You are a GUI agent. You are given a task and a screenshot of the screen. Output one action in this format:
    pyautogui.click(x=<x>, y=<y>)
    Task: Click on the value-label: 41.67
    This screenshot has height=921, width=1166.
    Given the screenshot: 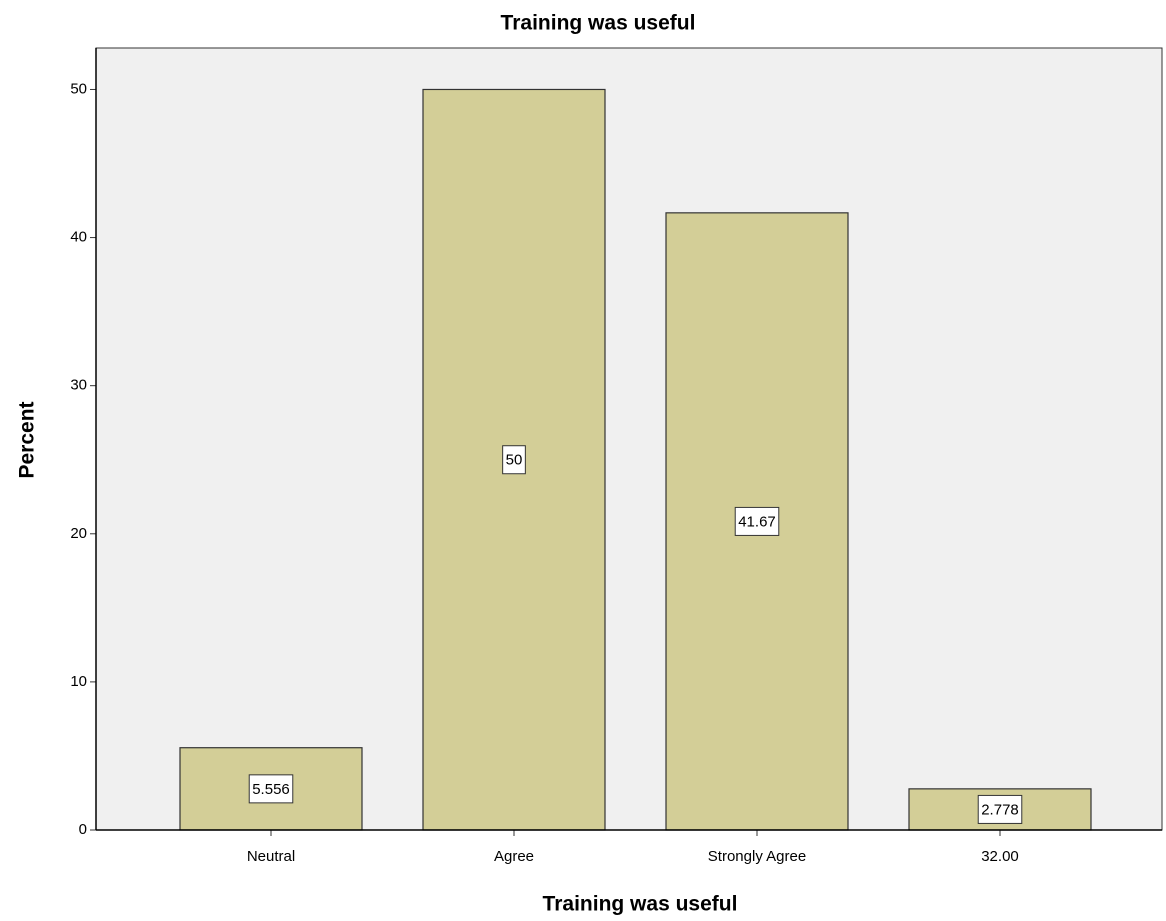 What is the action you would take?
    pyautogui.click(x=757, y=521)
    